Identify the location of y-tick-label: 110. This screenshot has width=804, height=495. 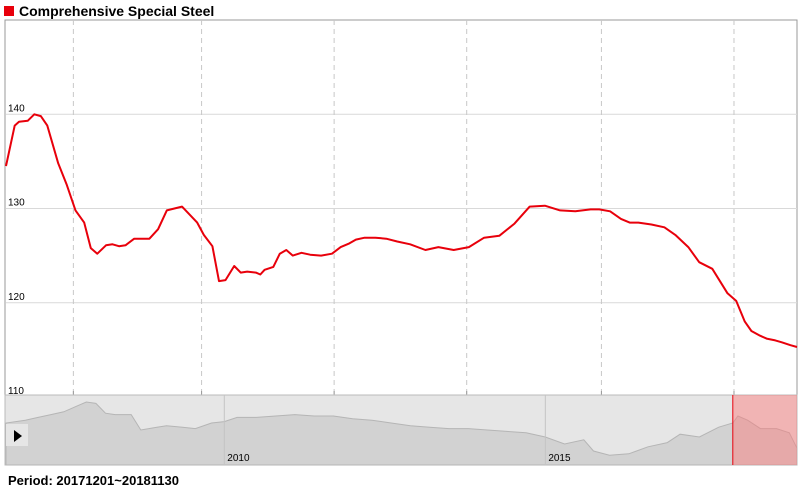
(16, 391).